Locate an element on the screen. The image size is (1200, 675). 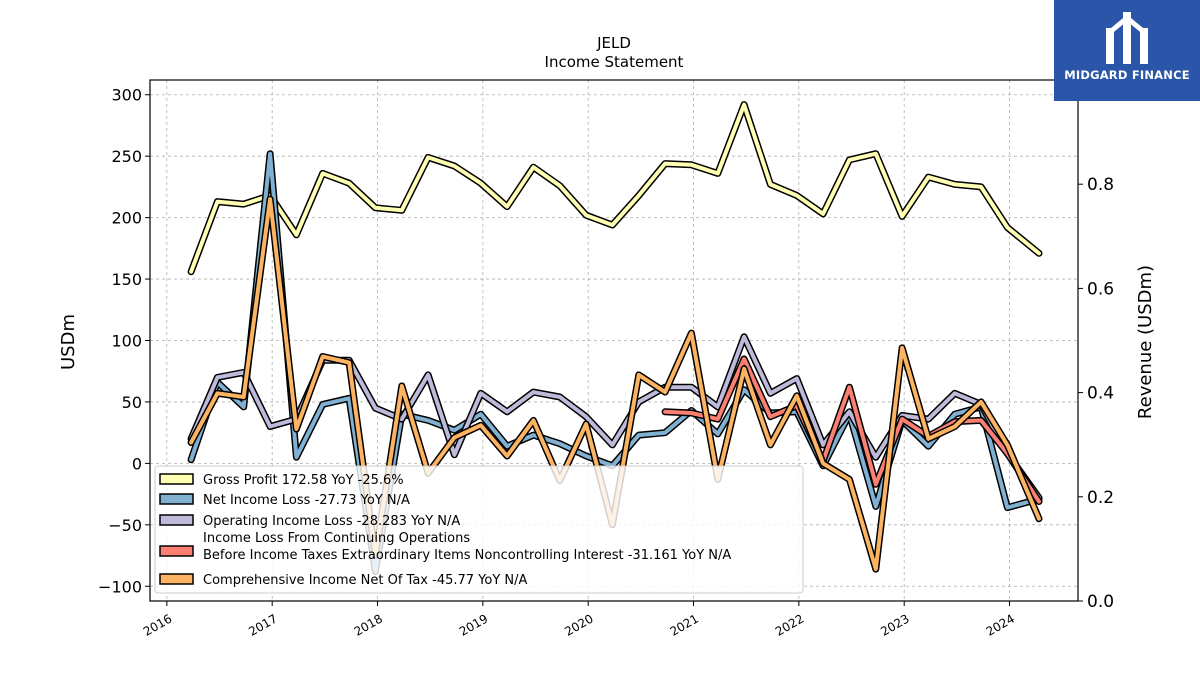
y-tick-label: 300 is located at coordinates (126, 95).